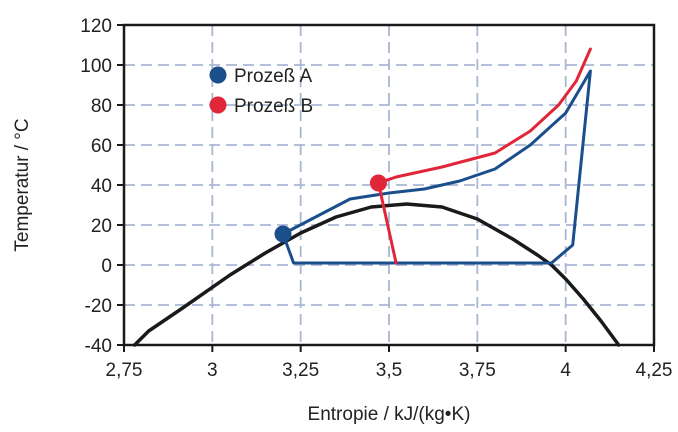 Image resolution: width=678 pixels, height=432 pixels. Describe the element at coordinates (261, 91) in the screenshot. I see `legend: Prozeß A Prozeß B` at that location.